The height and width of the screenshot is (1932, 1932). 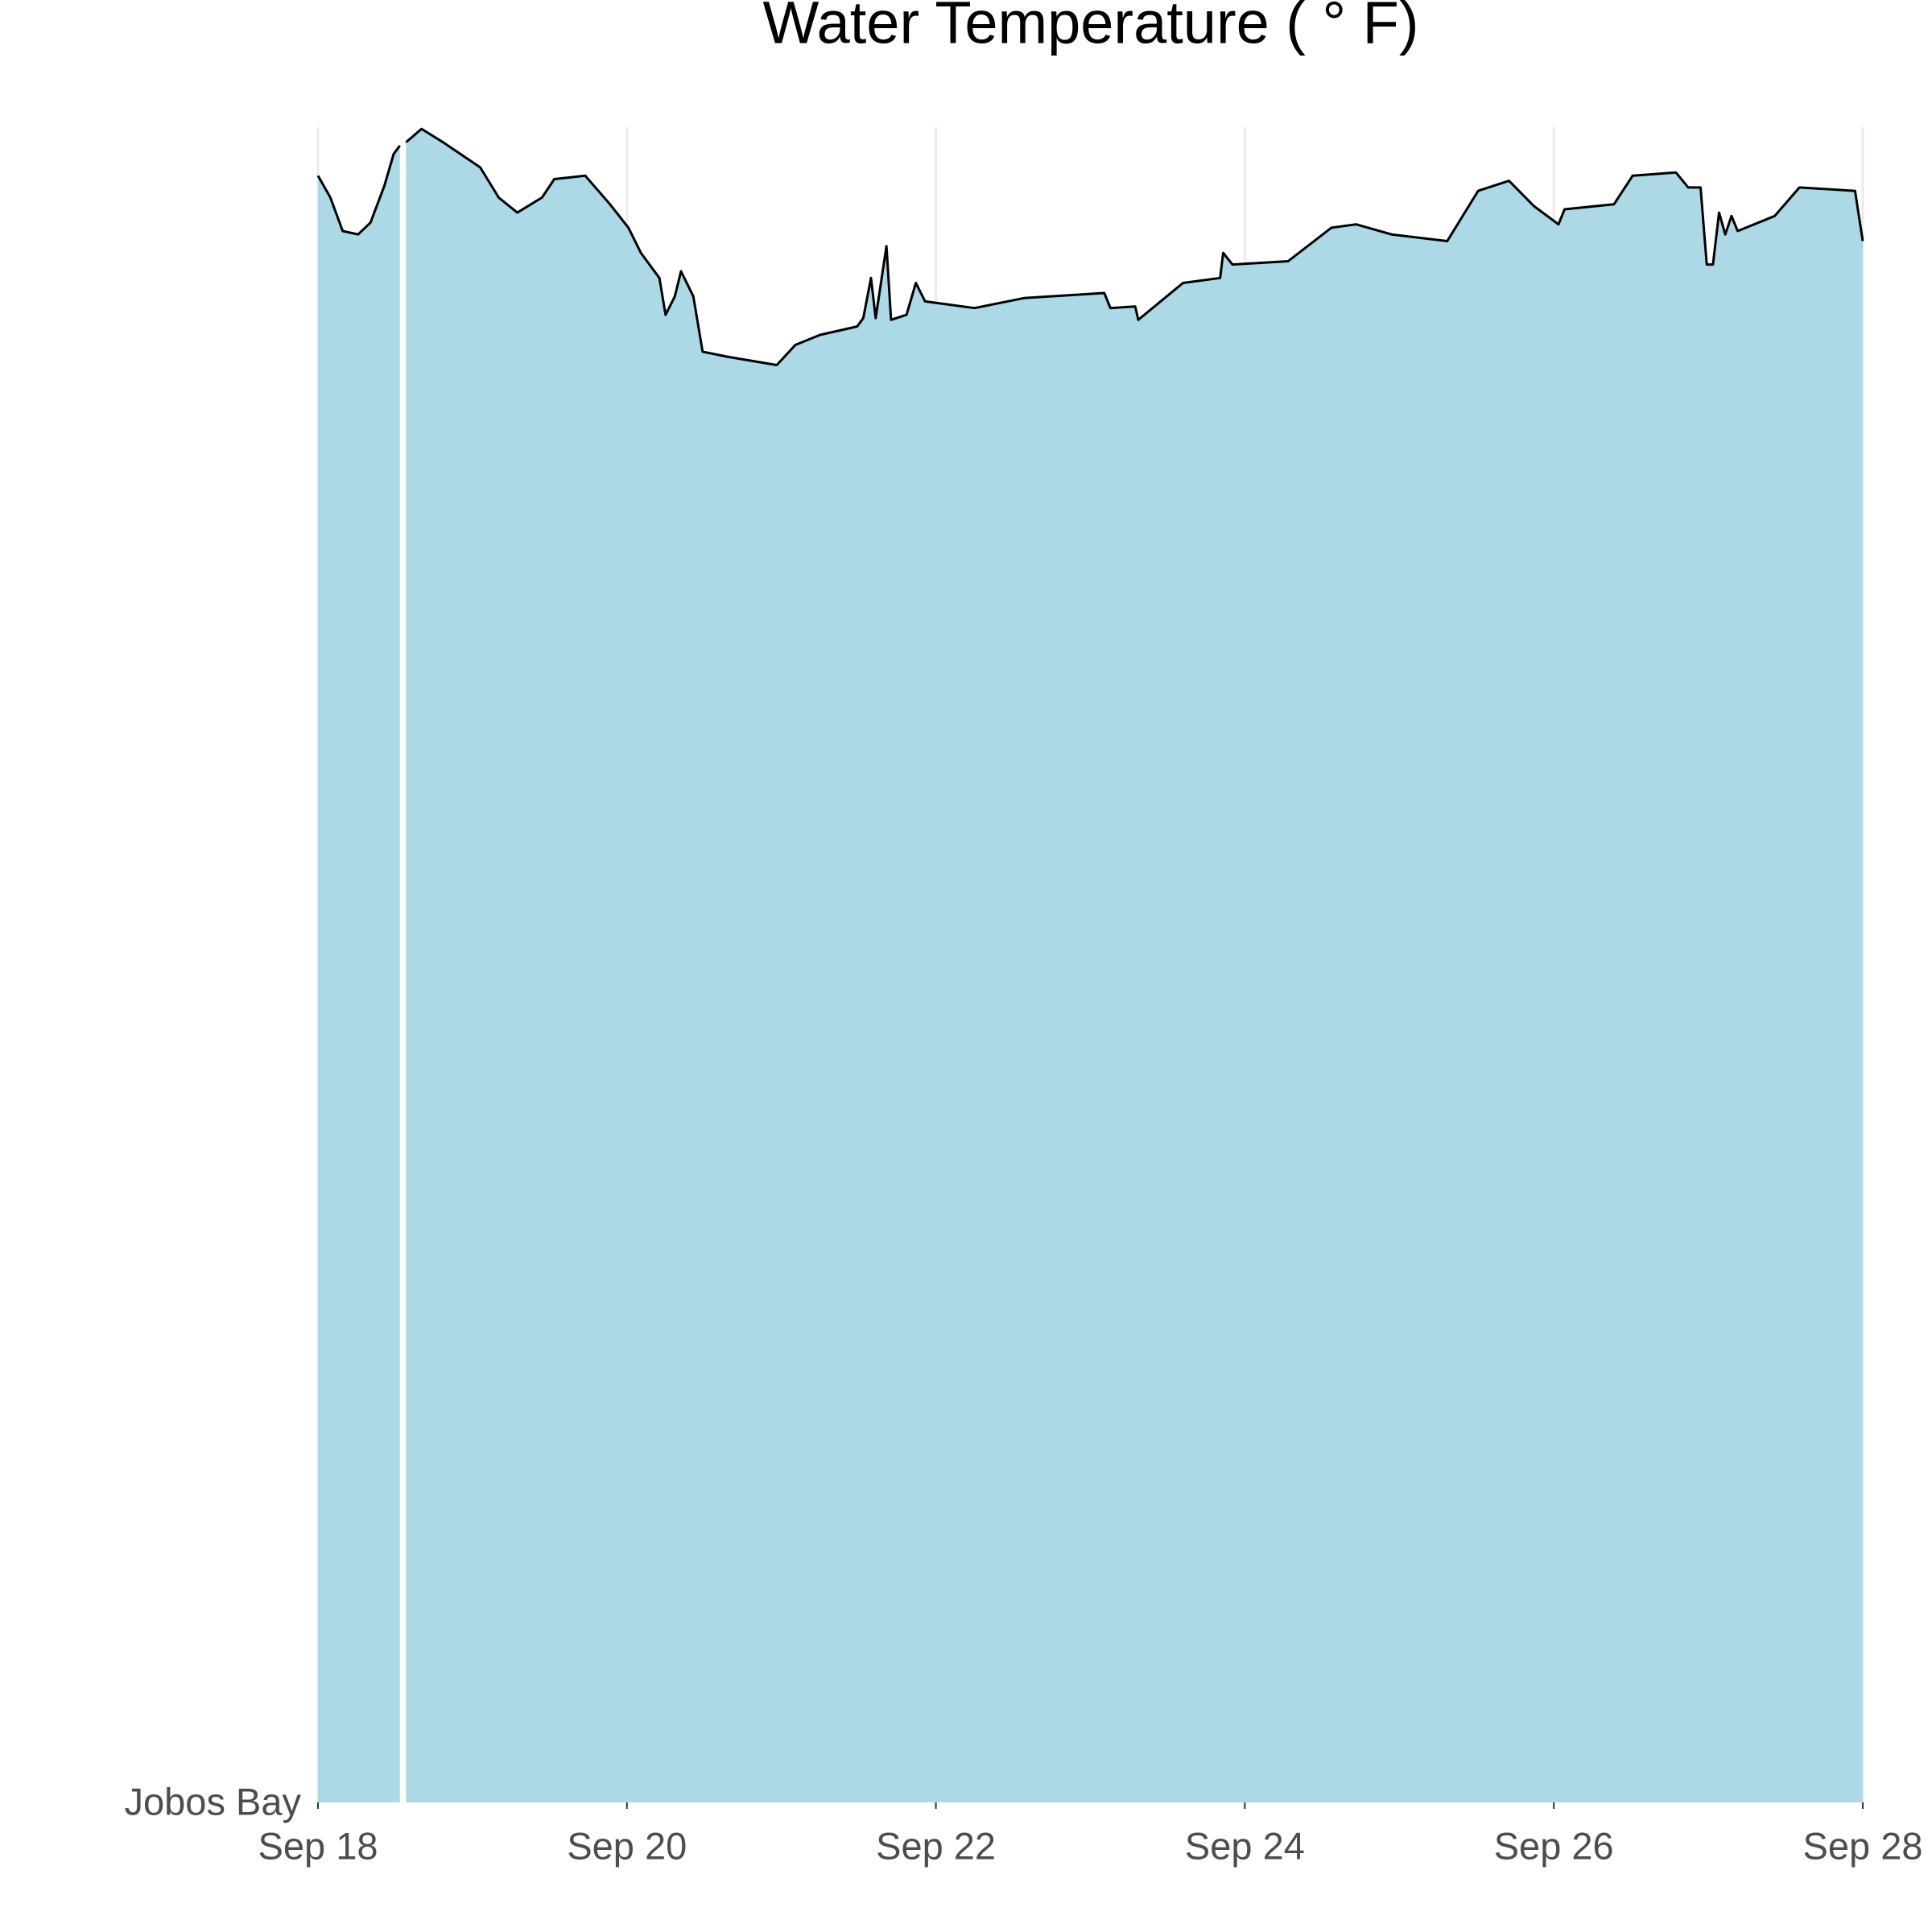 What do you see at coordinates (318, 1846) in the screenshot?
I see `x-tick-label: Sep 18` at bounding box center [318, 1846].